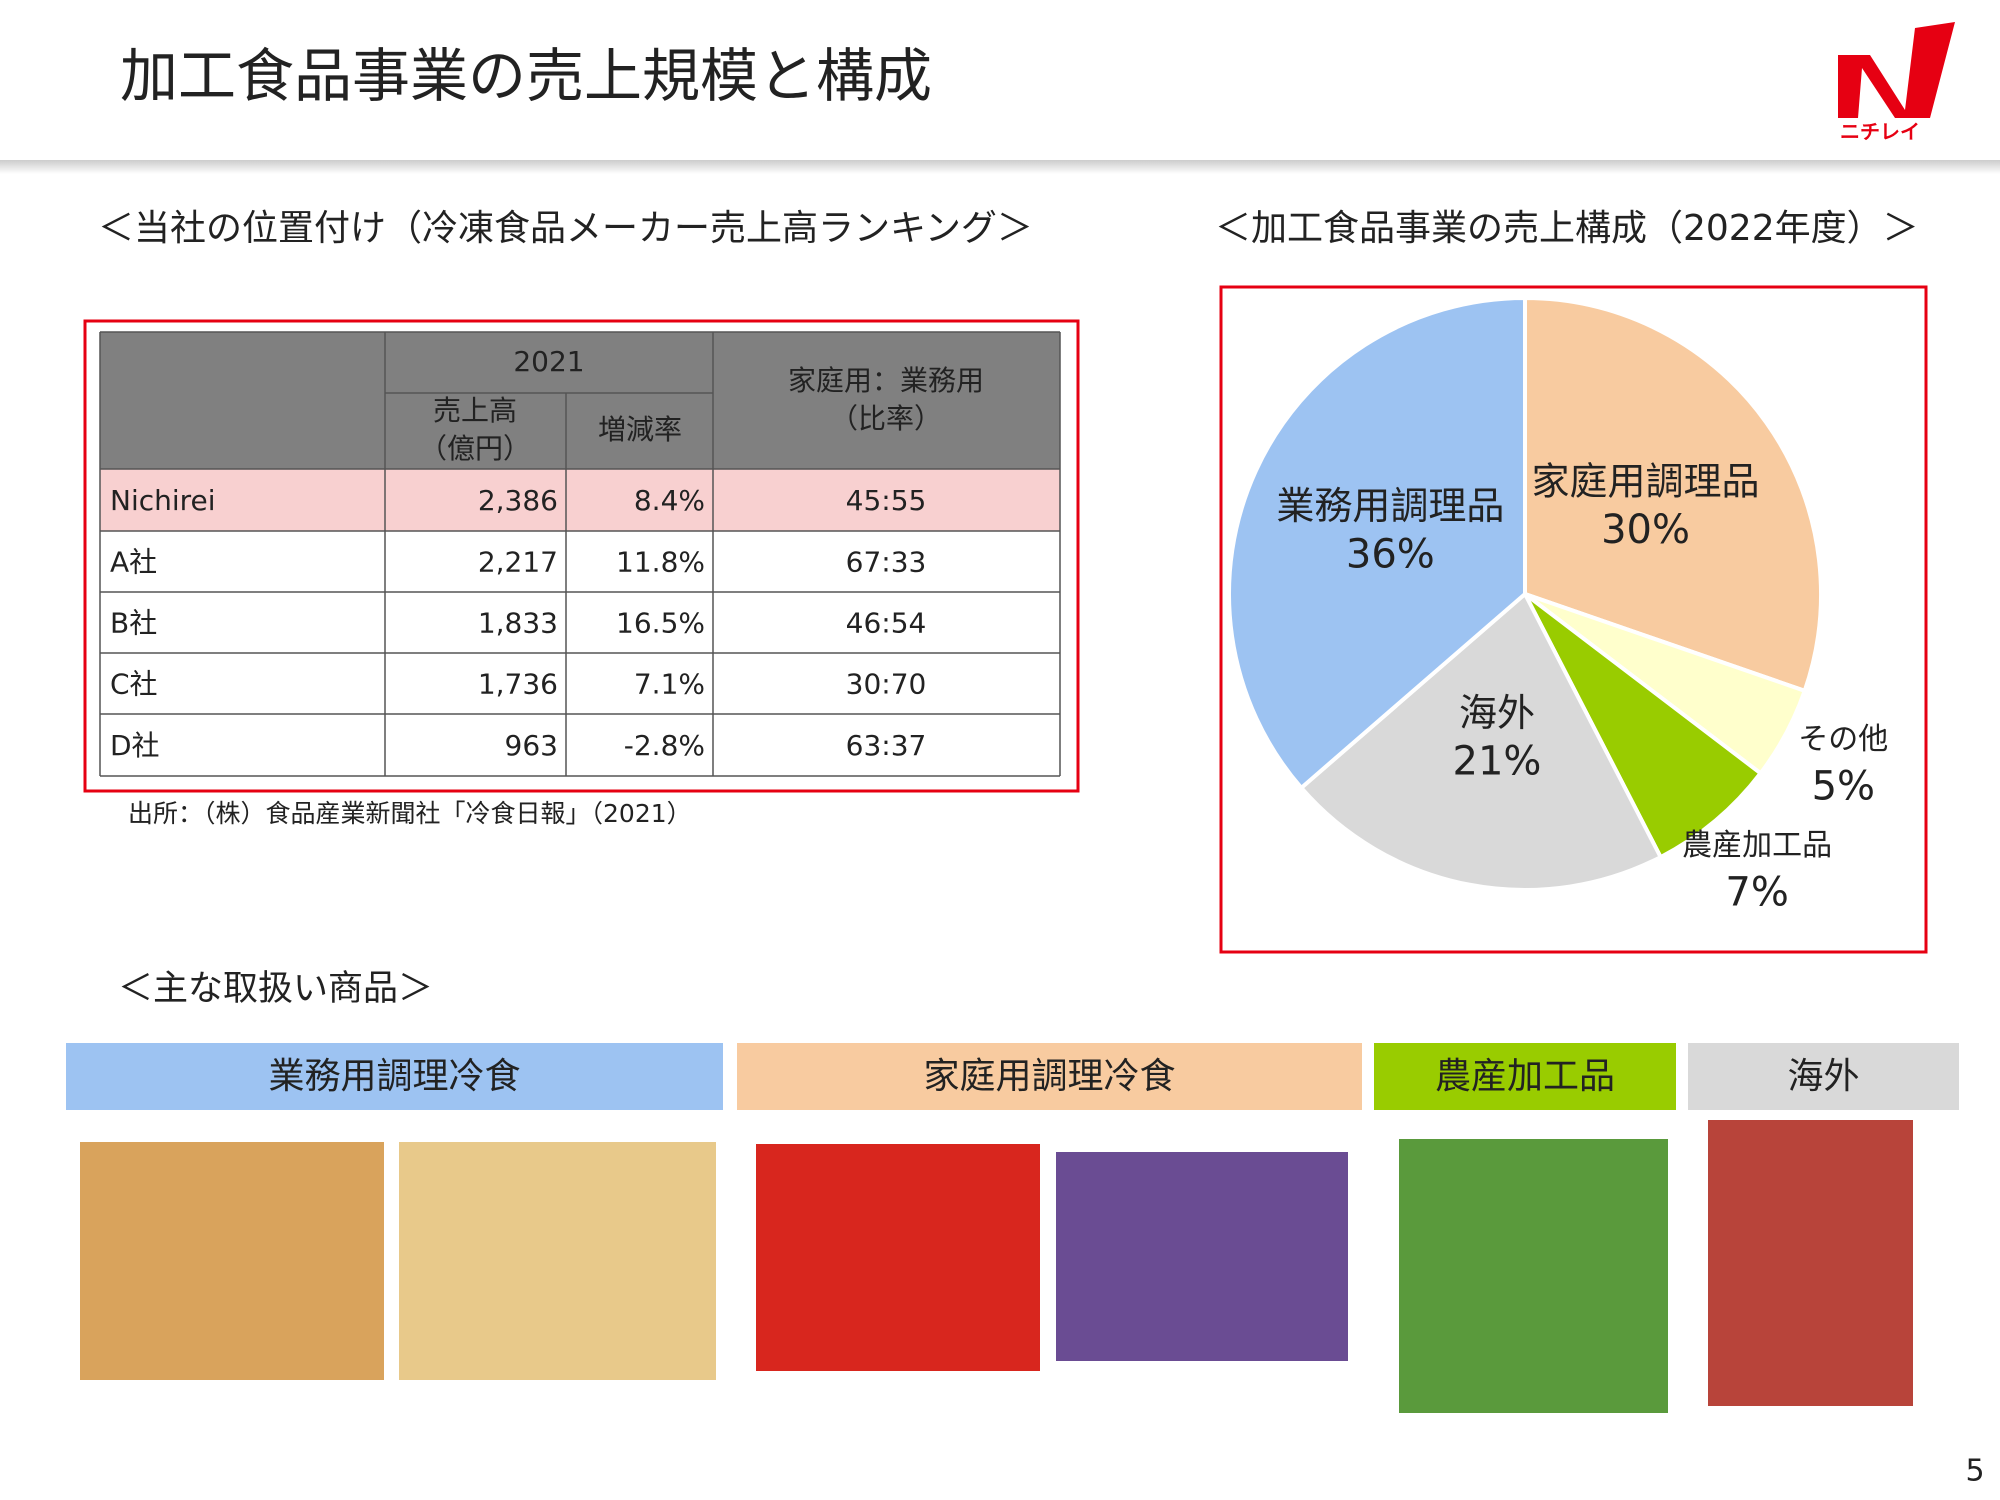  What do you see at coordinates (1843, 739) in the screenshot?
I see `slice-label: その他` at bounding box center [1843, 739].